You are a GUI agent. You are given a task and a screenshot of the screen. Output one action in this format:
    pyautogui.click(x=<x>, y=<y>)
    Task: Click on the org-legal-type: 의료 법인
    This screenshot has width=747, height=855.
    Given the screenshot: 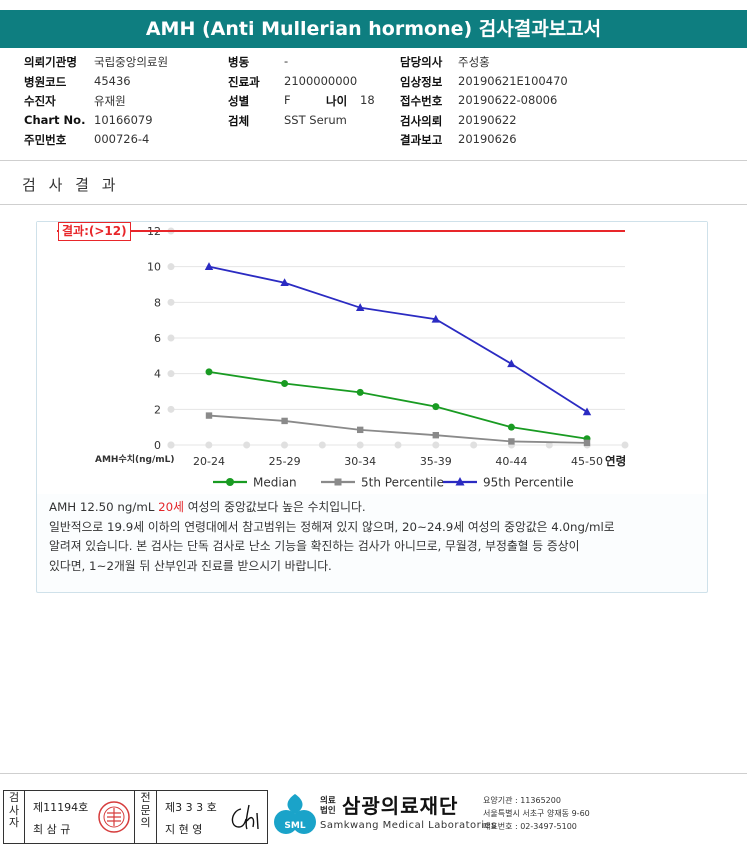 What is the action you would take?
    pyautogui.click(x=328, y=806)
    